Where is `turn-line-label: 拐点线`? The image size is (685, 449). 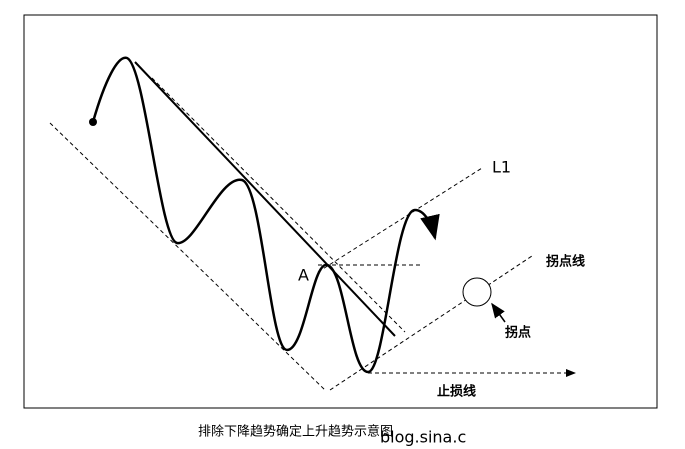 turn-line-label: 拐点线 is located at coordinates (565, 262).